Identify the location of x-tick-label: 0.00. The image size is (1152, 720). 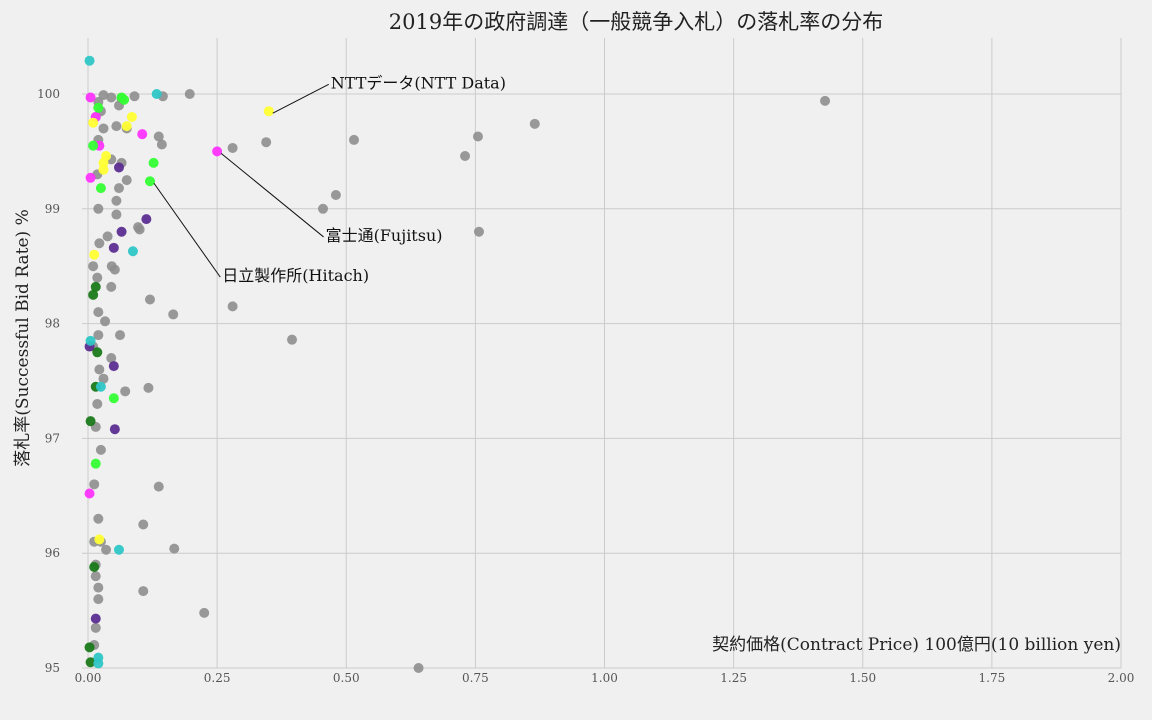
(88, 678).